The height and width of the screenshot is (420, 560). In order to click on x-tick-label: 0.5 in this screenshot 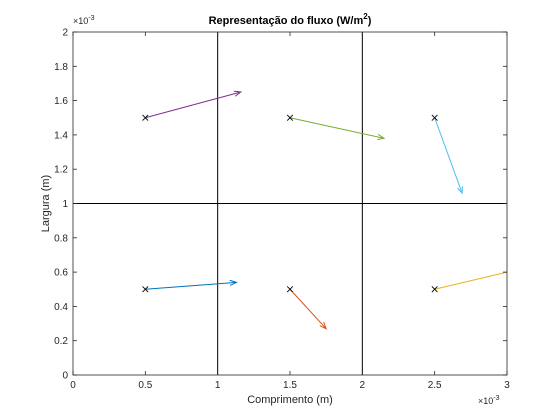, I will do `click(145, 385)`.